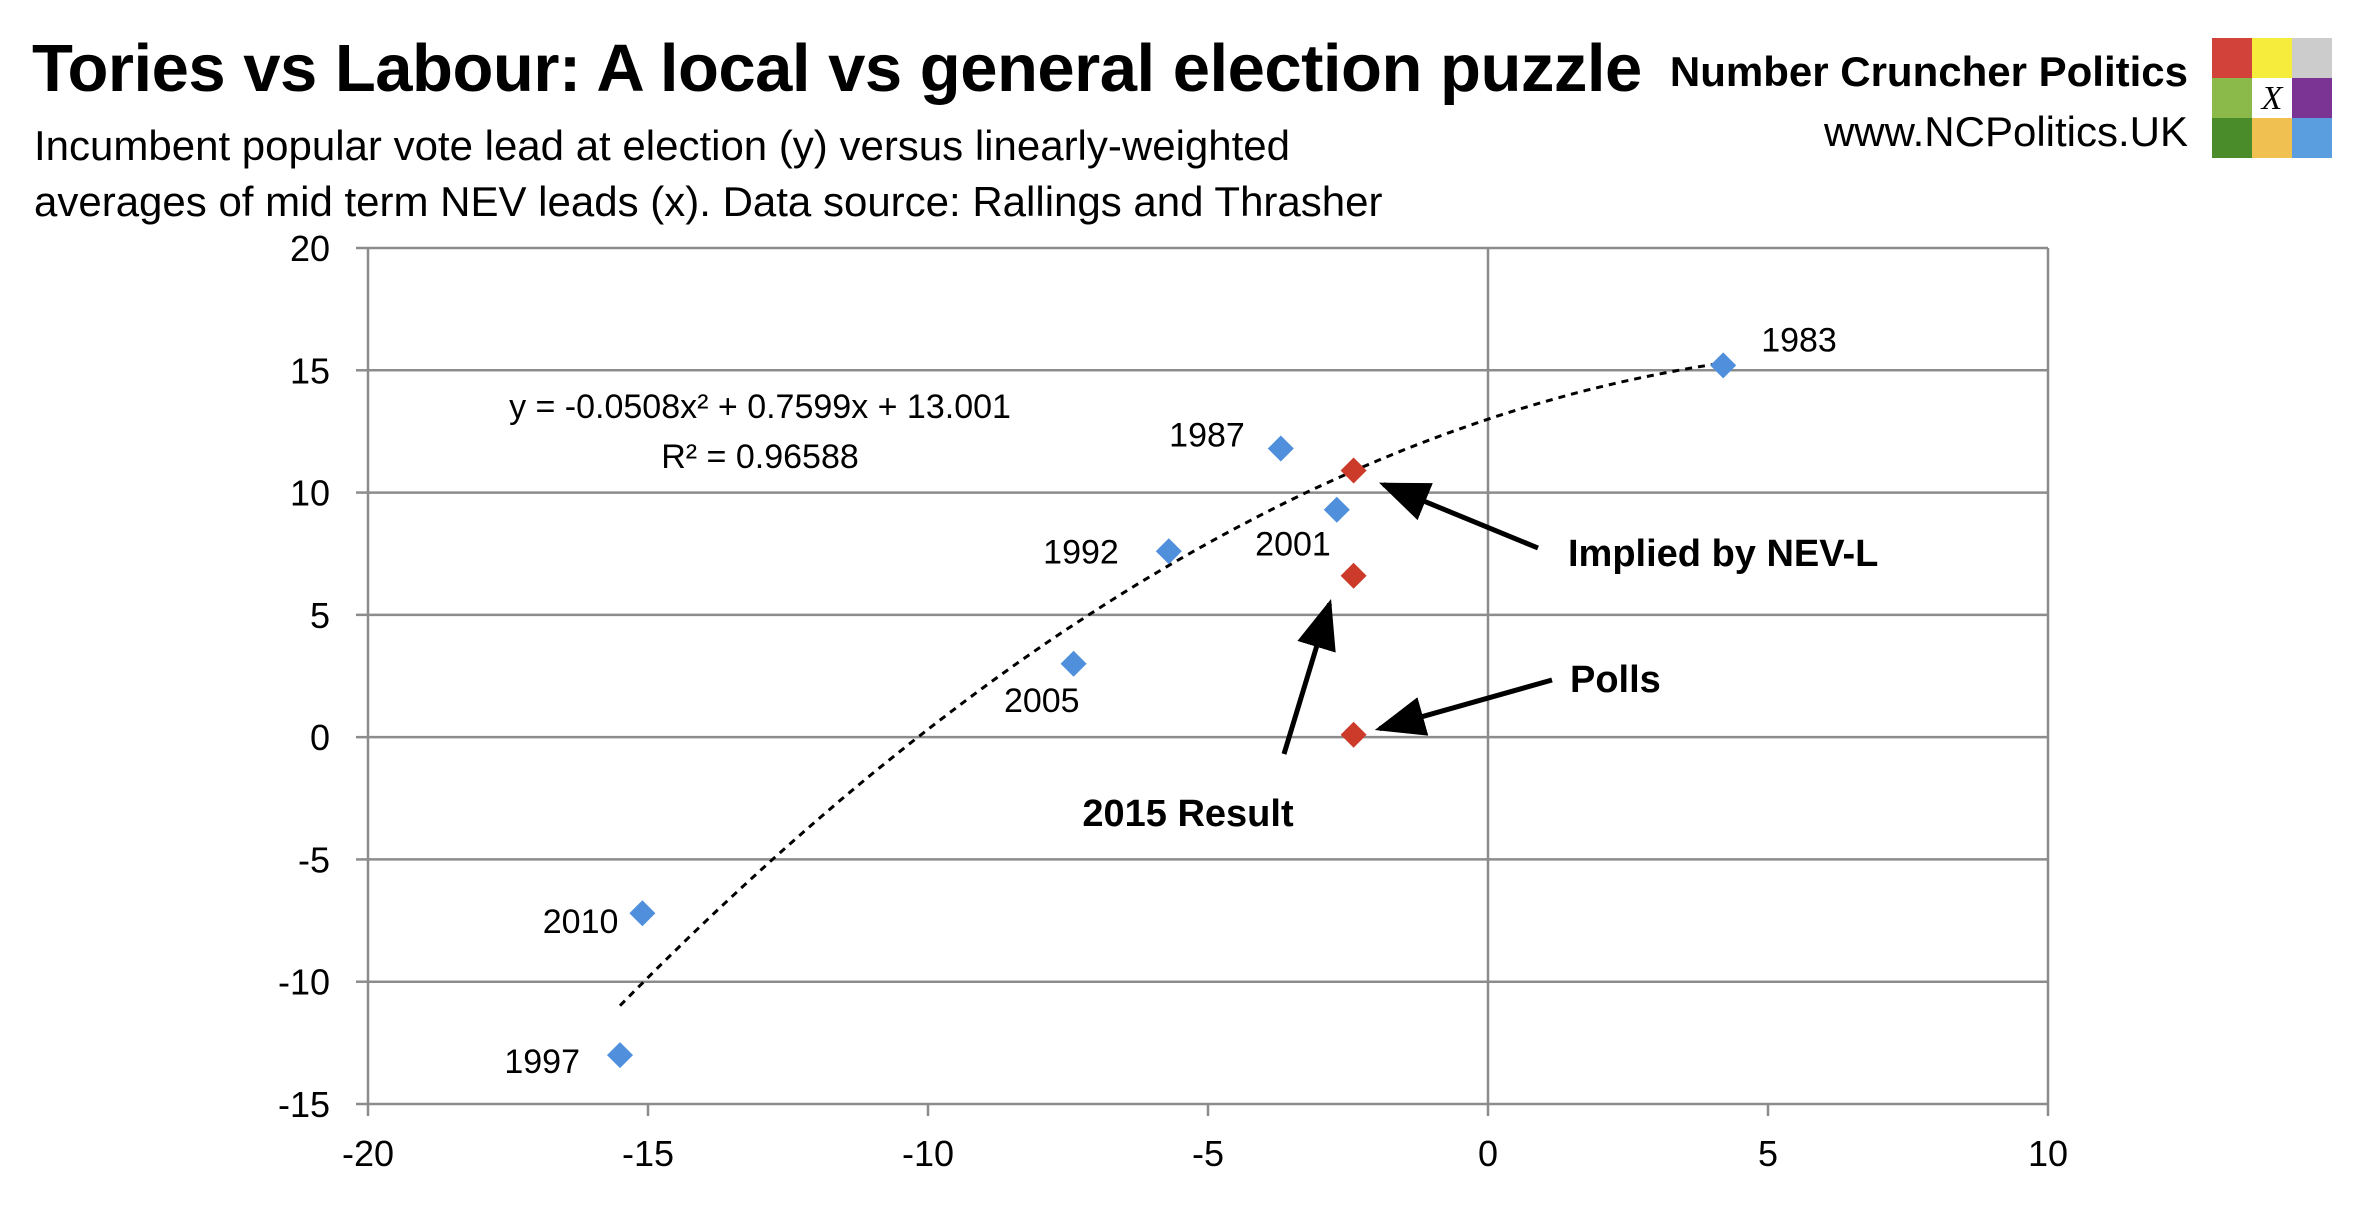 The image size is (2358, 1220). Describe the element at coordinates (1081, 552) in the screenshot. I see `point-label: 1992` at that location.